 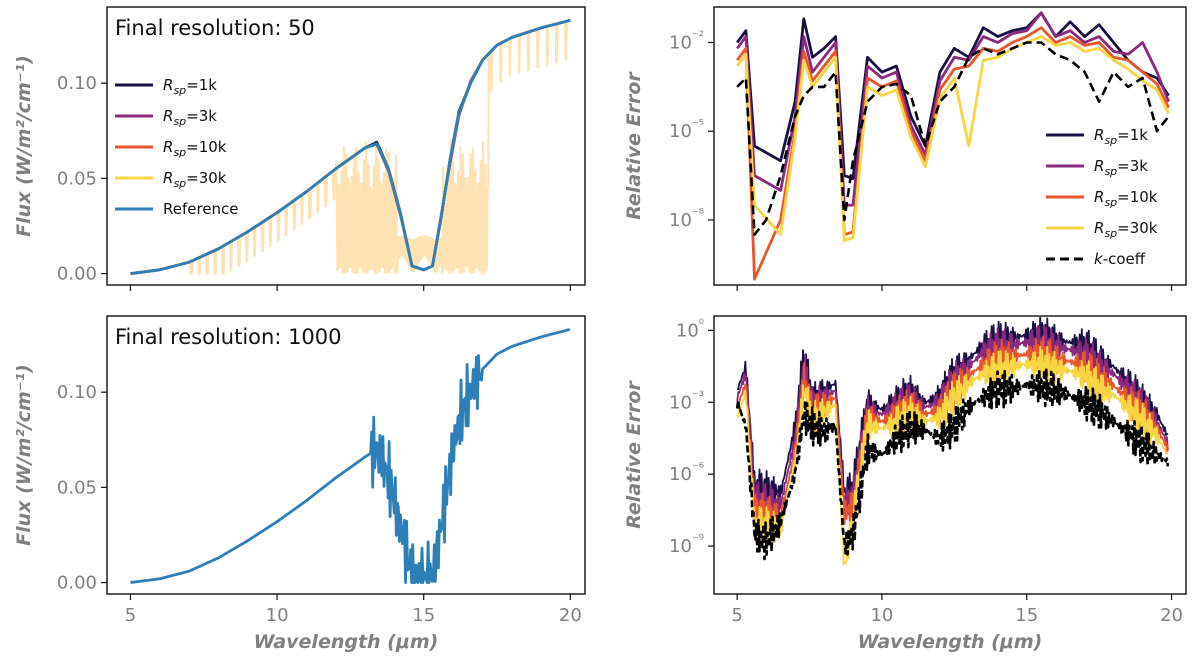 I want to click on series-line-rsp-1k, so click(x=953, y=95).